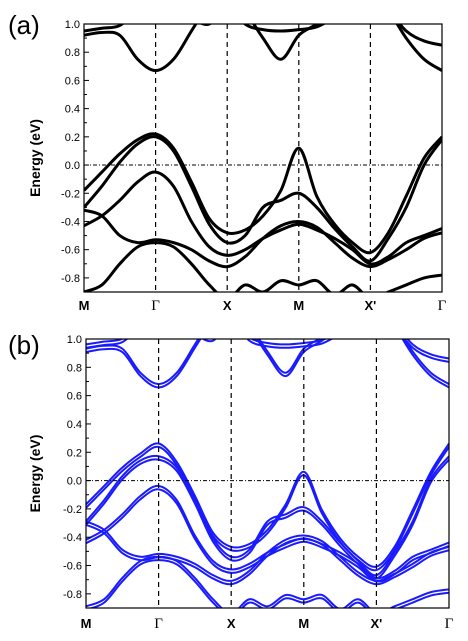  I want to click on panel-label: (a), so click(24, 25).